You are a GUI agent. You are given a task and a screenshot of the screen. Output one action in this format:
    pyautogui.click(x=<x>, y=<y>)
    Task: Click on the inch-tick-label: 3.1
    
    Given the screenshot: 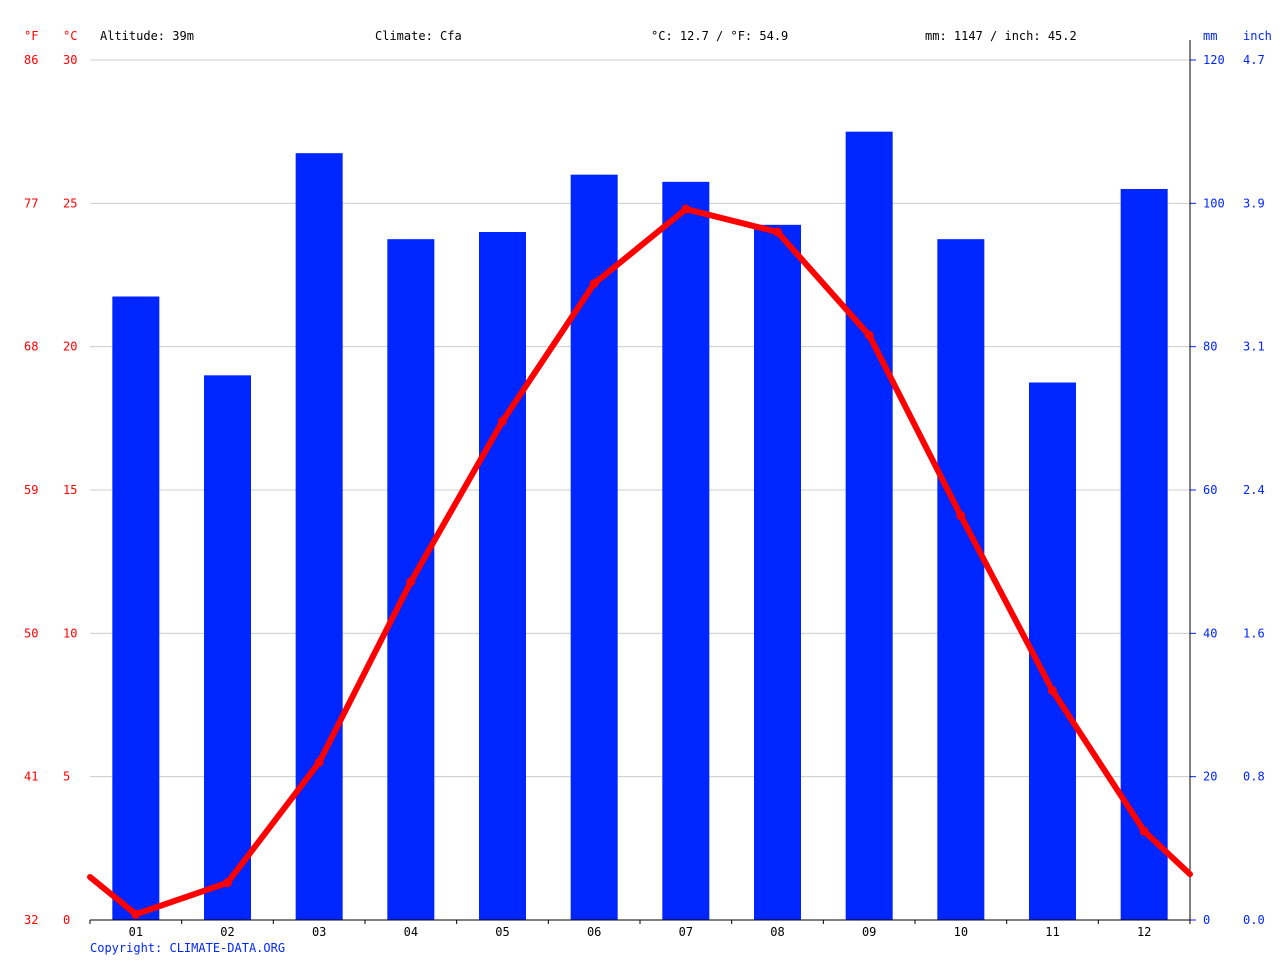 What is the action you would take?
    pyautogui.click(x=1254, y=347)
    